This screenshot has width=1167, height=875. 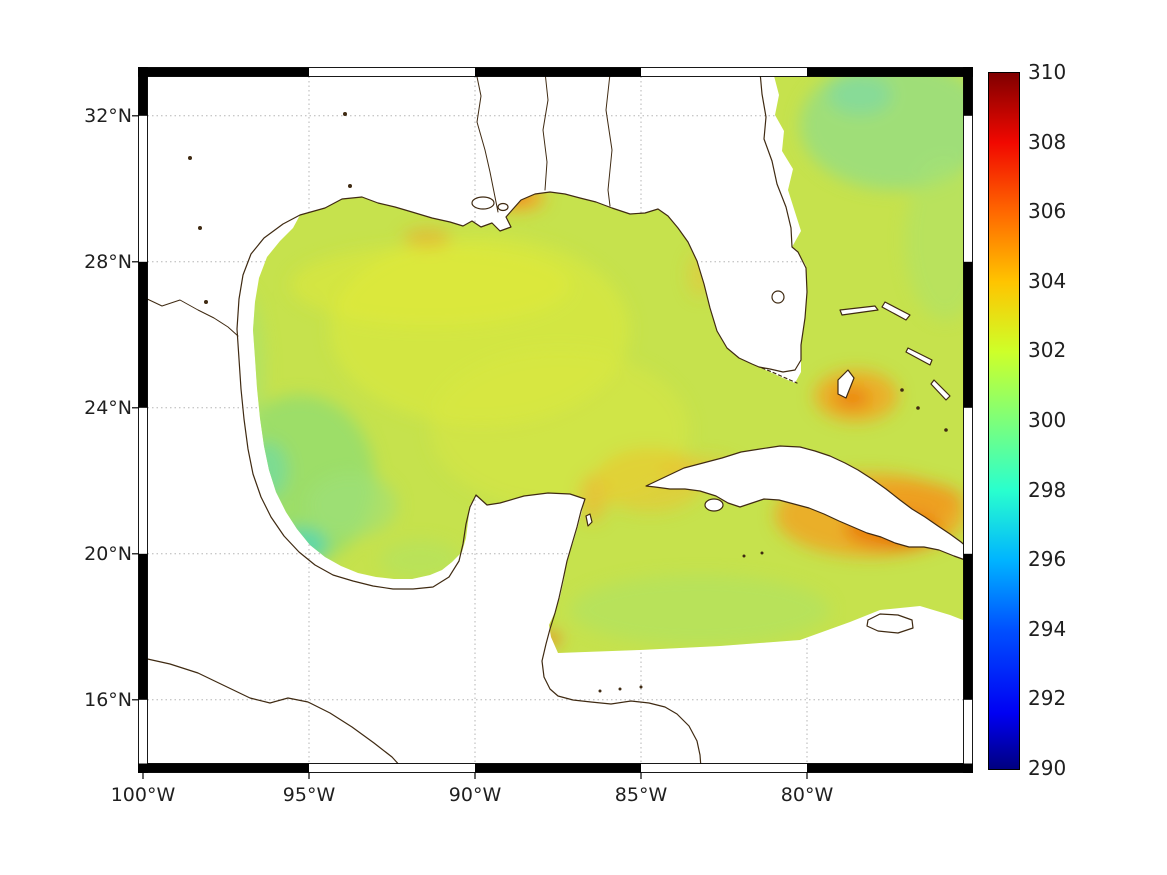 I want to click on mississippi-river, so click(x=487, y=142).